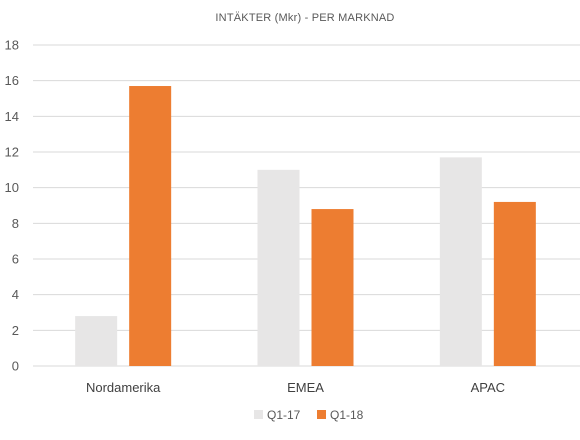 The image size is (580, 440). I want to click on y-tick-label: 6, so click(15, 259).